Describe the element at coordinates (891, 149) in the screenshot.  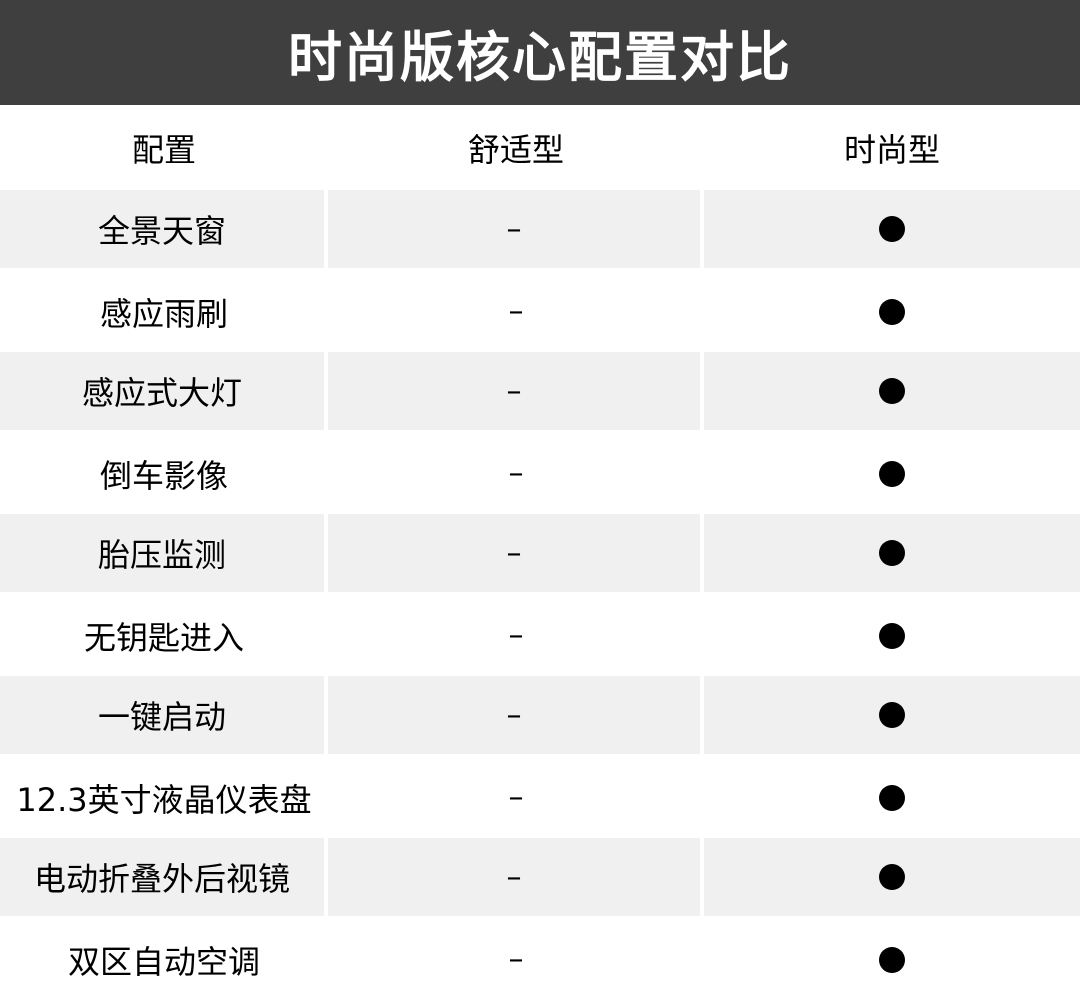
I see `header-fashion: 时尚型` at that location.